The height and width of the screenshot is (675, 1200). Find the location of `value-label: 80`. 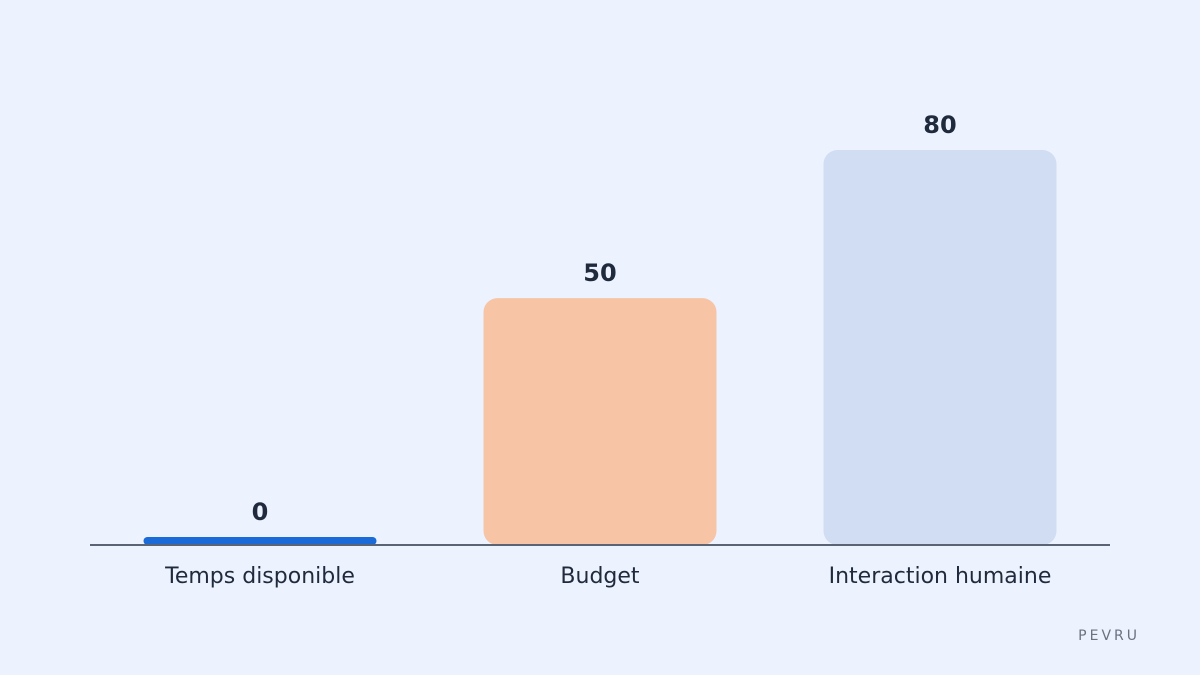

value-label: 80 is located at coordinates (939, 125).